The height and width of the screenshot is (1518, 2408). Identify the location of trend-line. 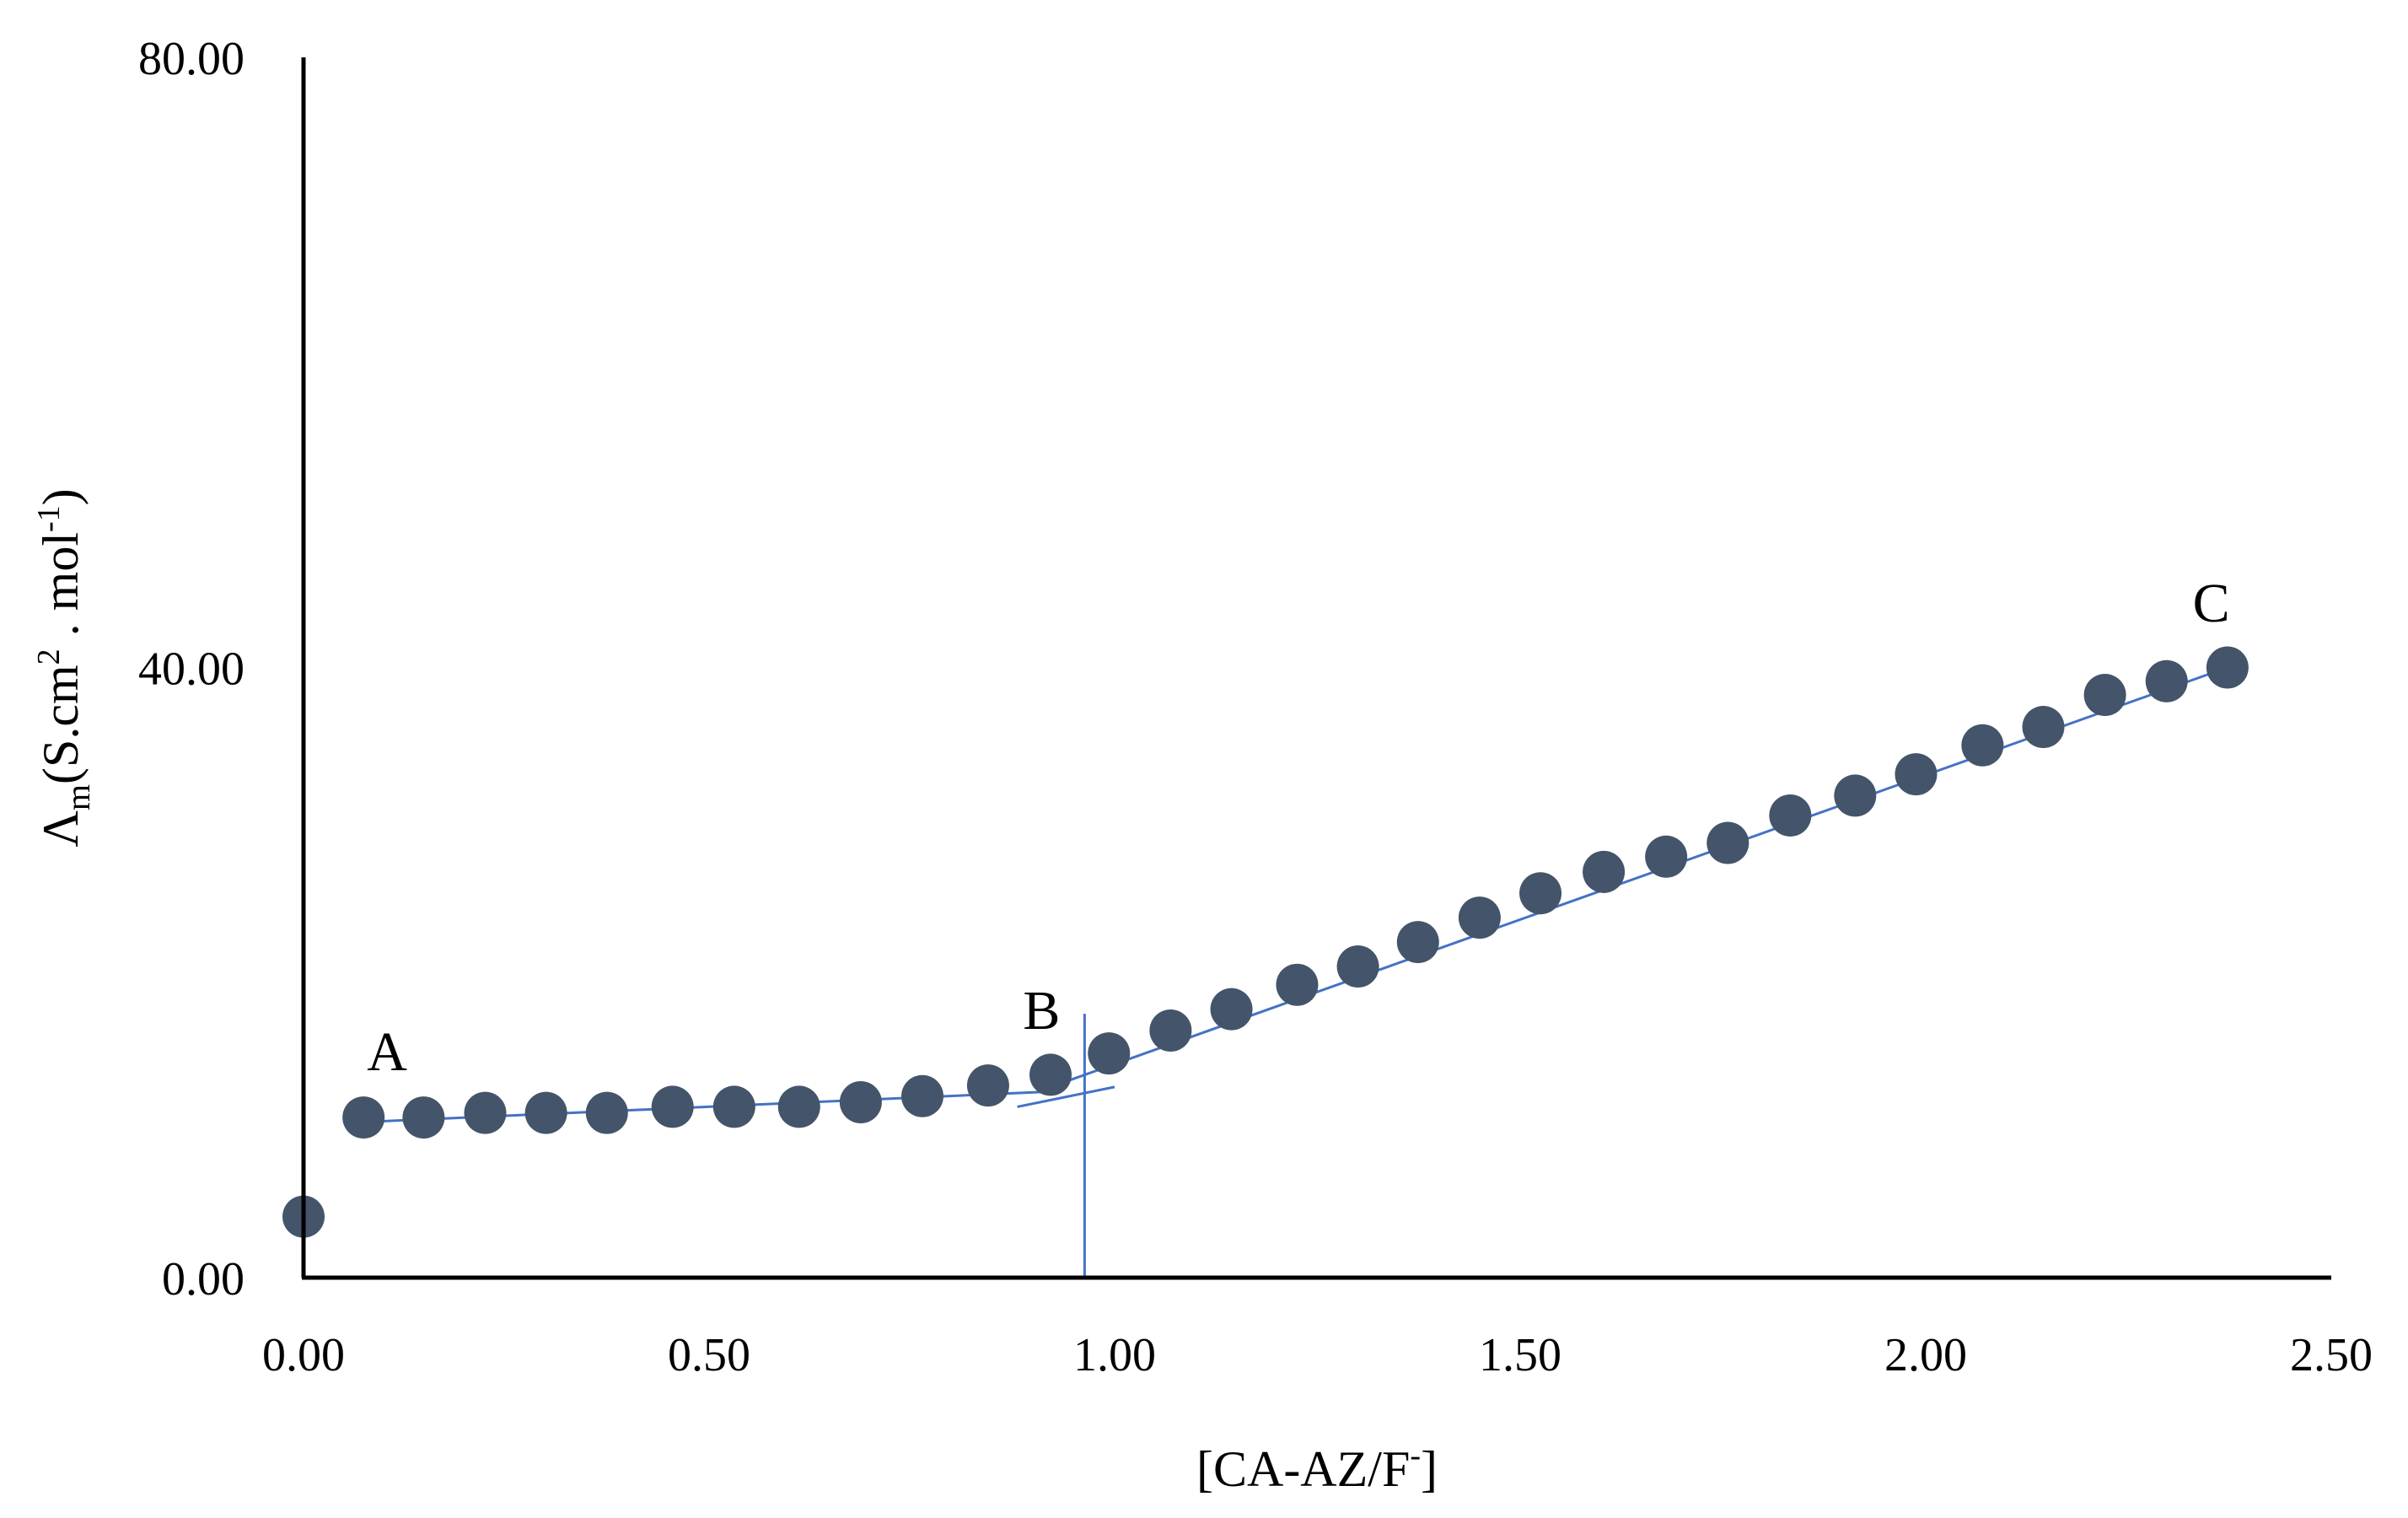
(1066, 1096).